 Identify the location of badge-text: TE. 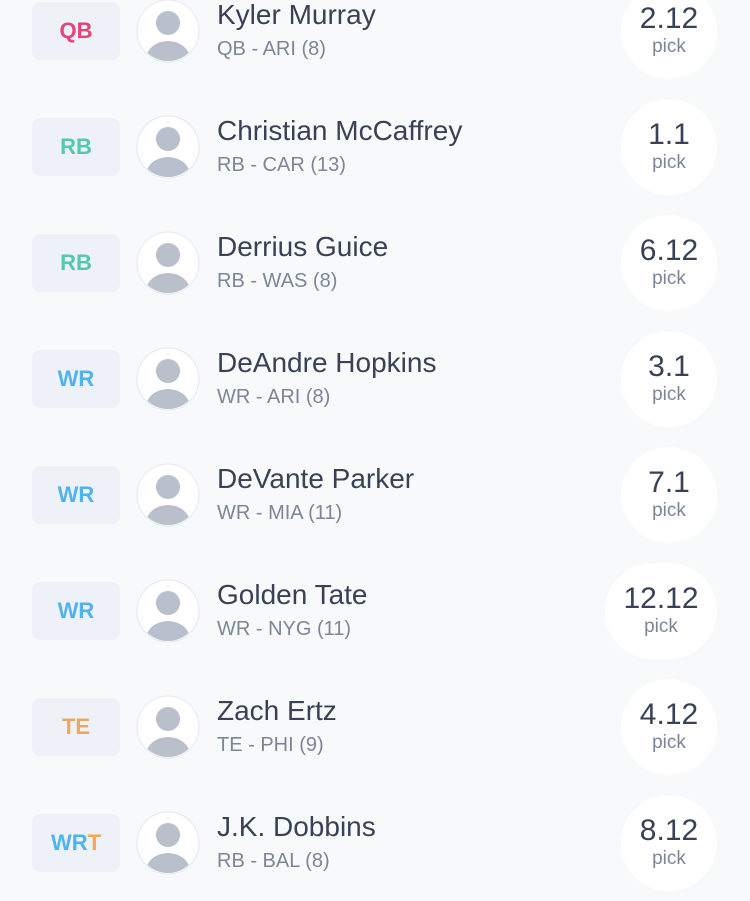
(76, 726).